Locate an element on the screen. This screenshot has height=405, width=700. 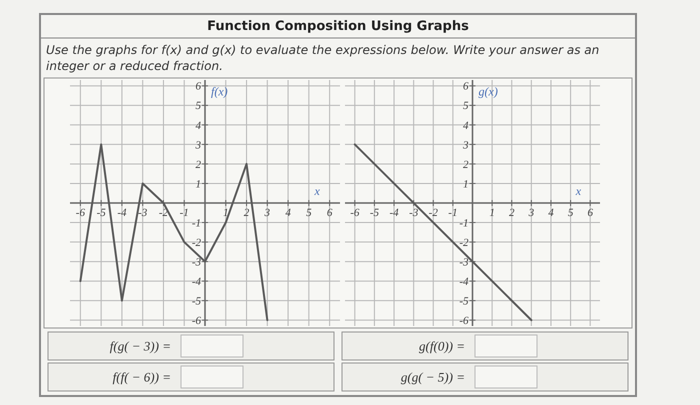
chart-title: Function Composition Using Graphs is located at coordinates (338, 26).